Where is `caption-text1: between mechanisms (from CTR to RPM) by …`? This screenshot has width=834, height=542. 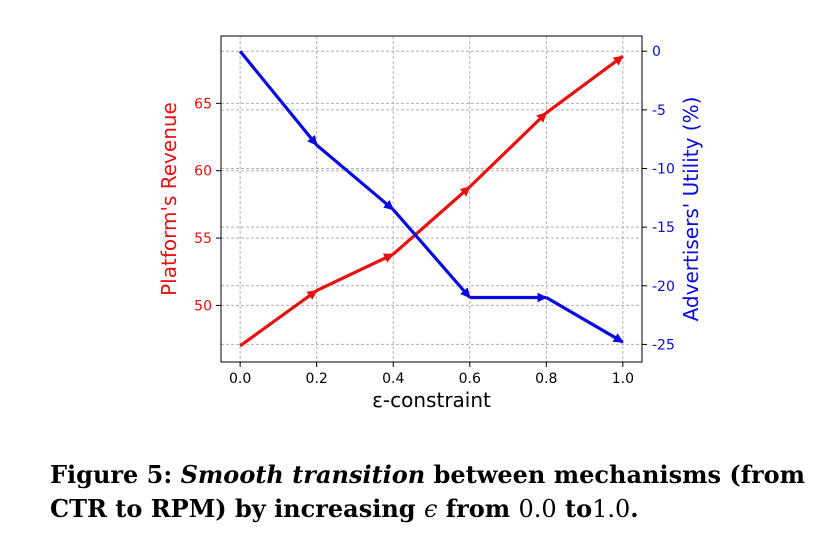
caption-text1: between mechanisms (from CTR to RPM) by … is located at coordinates (428, 491).